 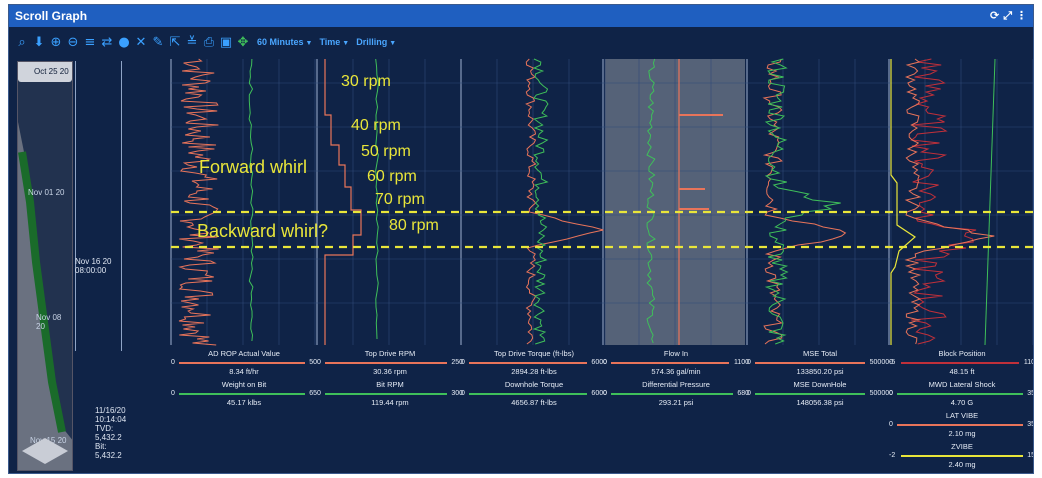 I want to click on track-4-primary-scale-bar, so click(x=670, y=363).